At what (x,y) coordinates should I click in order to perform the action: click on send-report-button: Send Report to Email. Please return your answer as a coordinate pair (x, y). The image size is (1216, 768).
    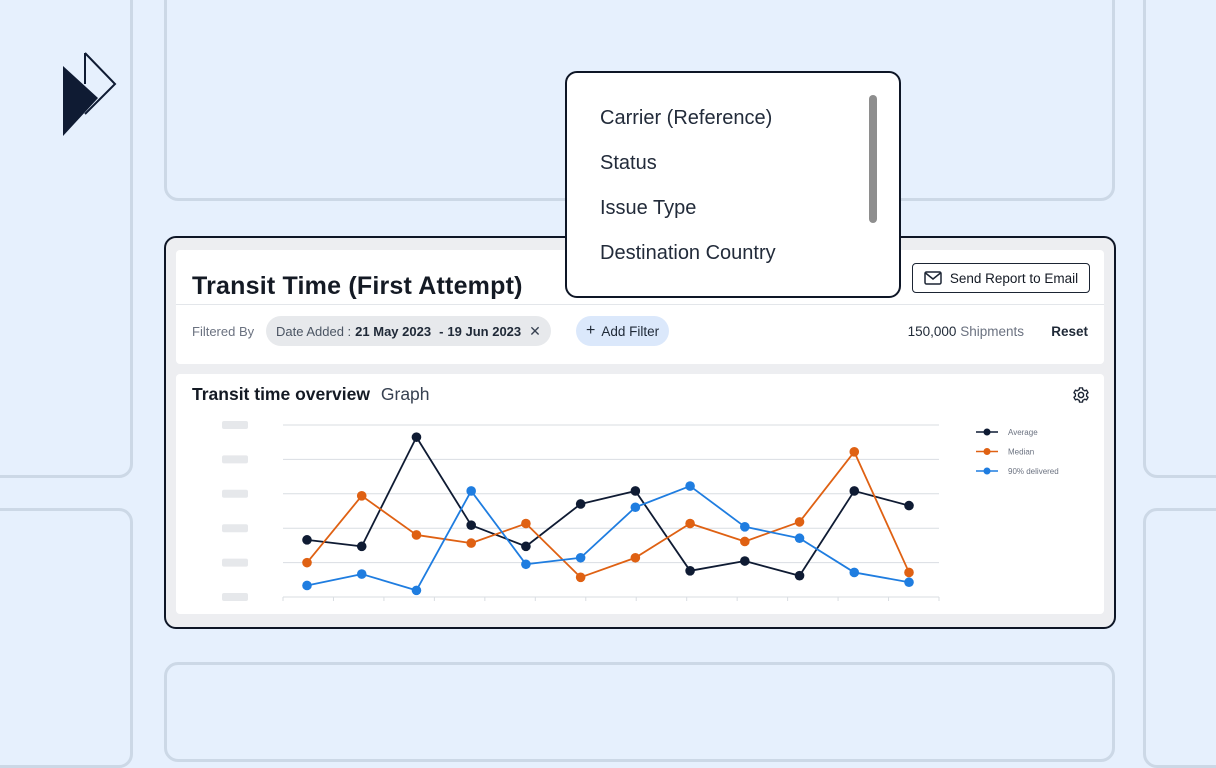
    Looking at the image, I should click on (1001, 278).